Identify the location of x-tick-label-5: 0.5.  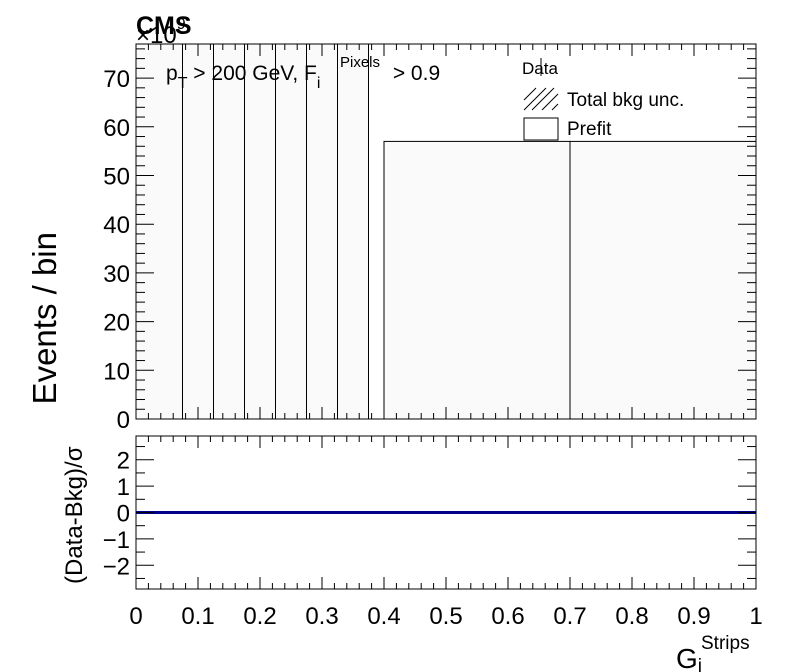
(445, 616).